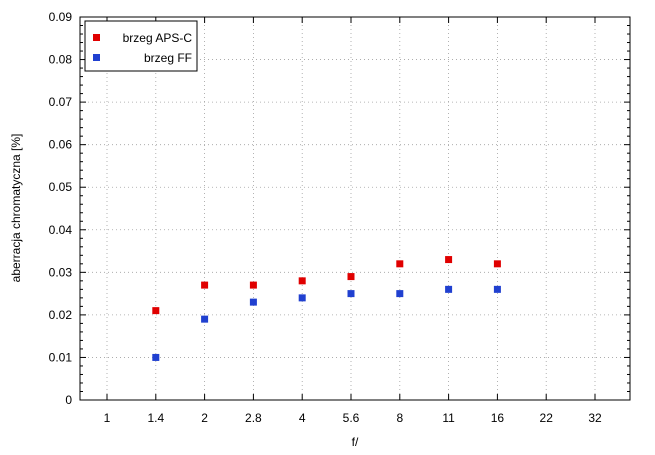 This screenshot has width=655, height=455. What do you see at coordinates (61, 272) in the screenshot?
I see `y-tick-label: 0.03` at bounding box center [61, 272].